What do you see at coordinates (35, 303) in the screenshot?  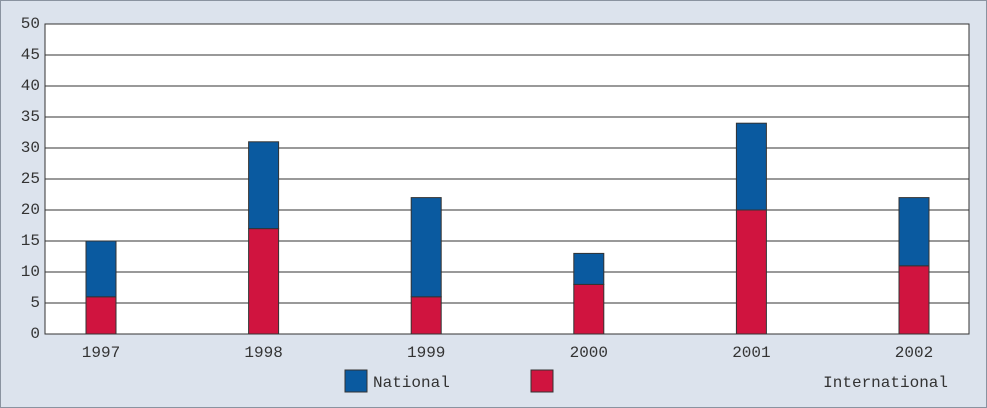 I see `y-tick-label: 5` at bounding box center [35, 303].